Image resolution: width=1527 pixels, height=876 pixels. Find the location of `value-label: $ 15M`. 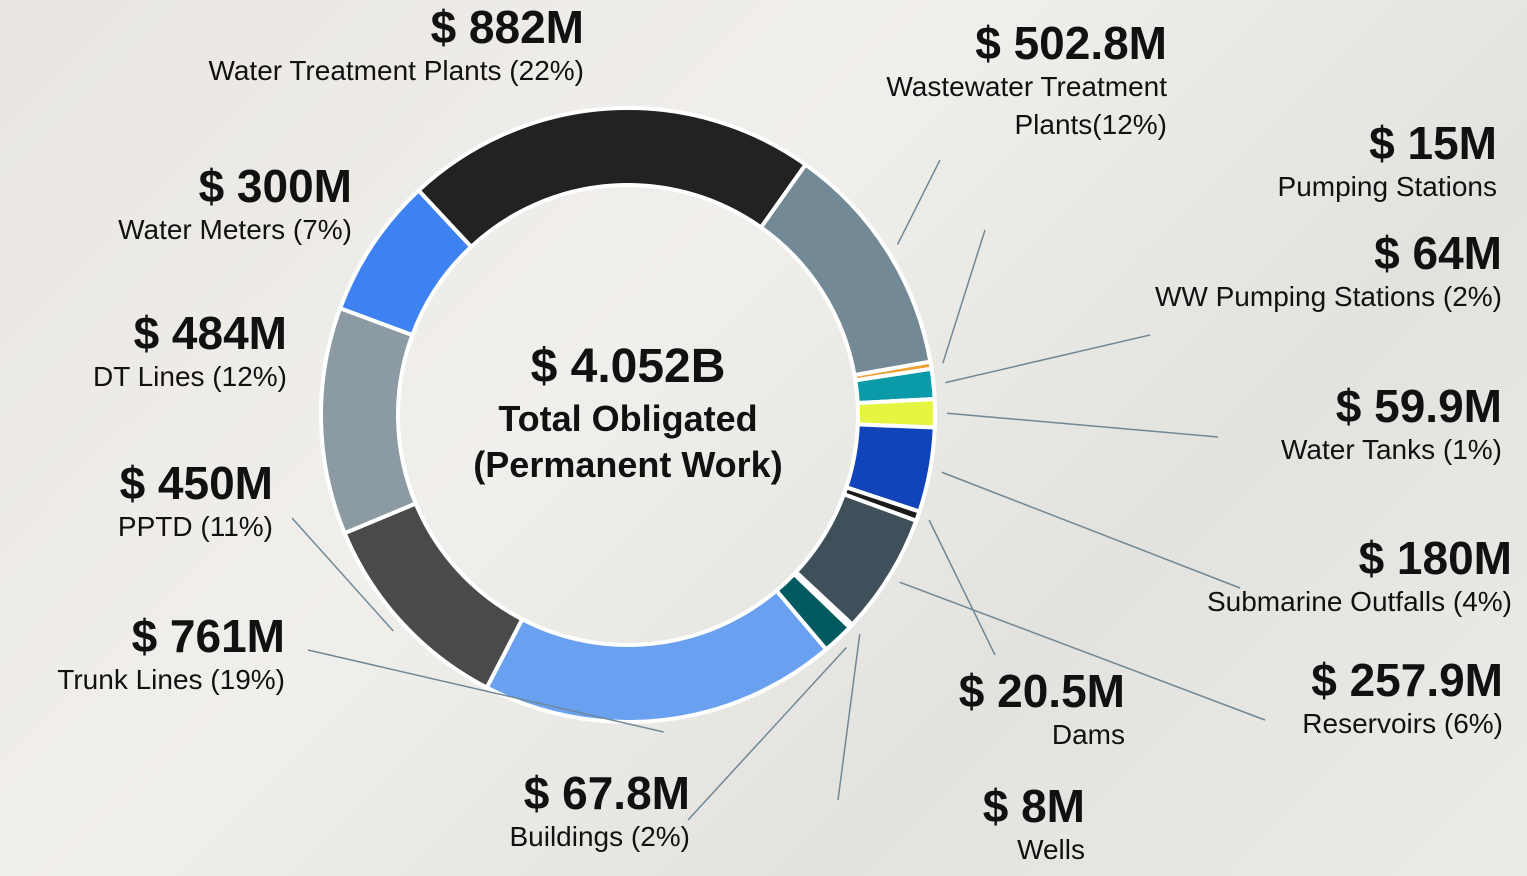

value-label: $ 15M is located at coordinates (1433, 143).